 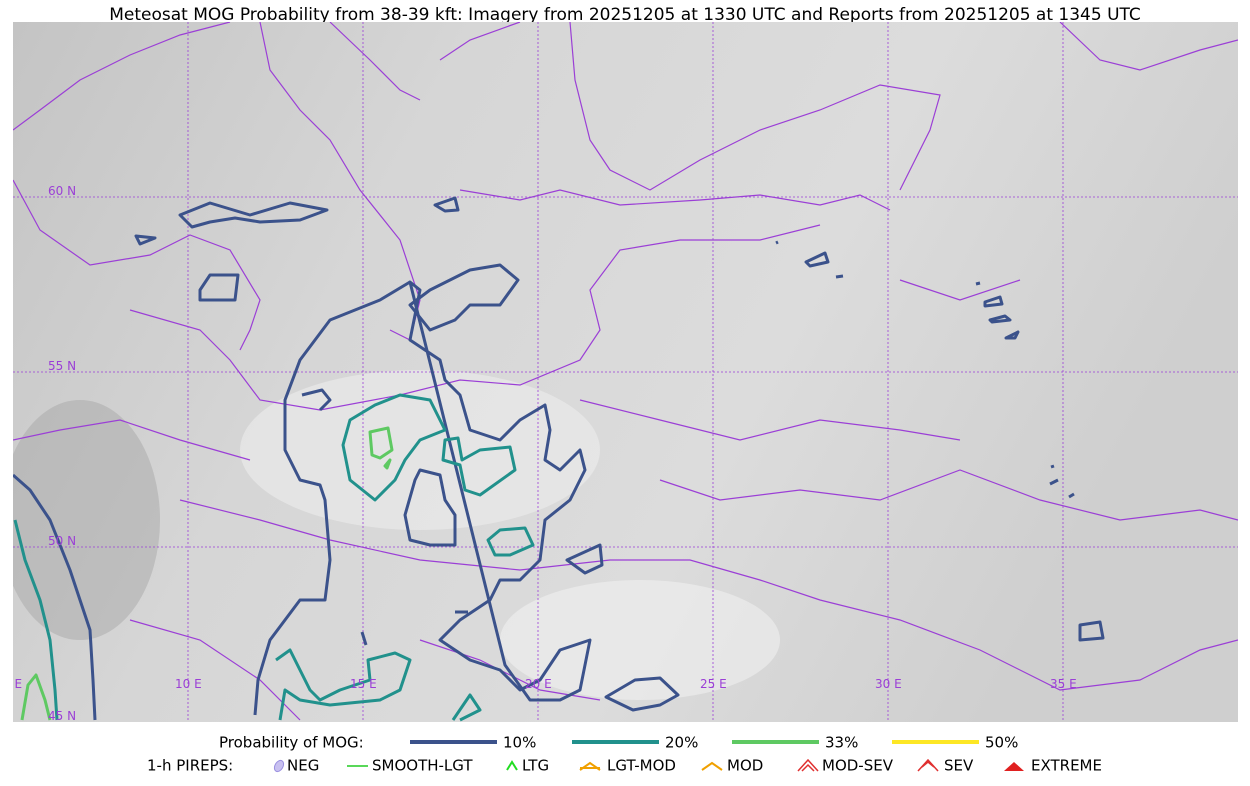 What do you see at coordinates (959, 766) in the screenshot?
I see `legend-label: SEV` at bounding box center [959, 766].